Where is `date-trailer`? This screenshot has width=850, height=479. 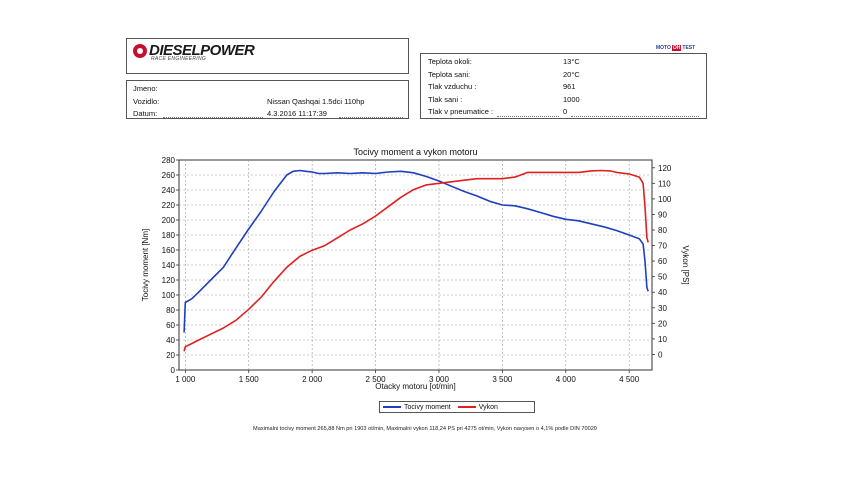
date-trailer is located at coordinates (371, 117).